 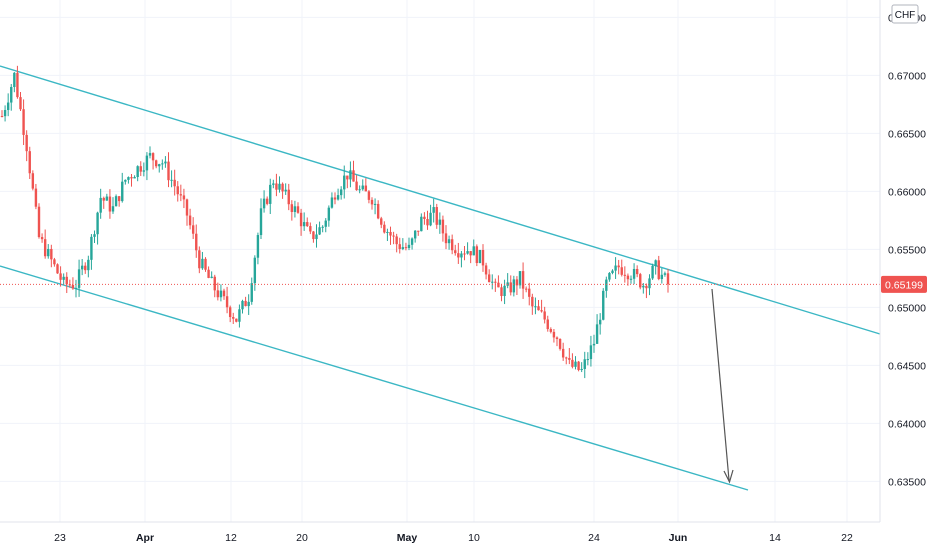 I want to click on current-price-tag: 0.65199, so click(x=904, y=284).